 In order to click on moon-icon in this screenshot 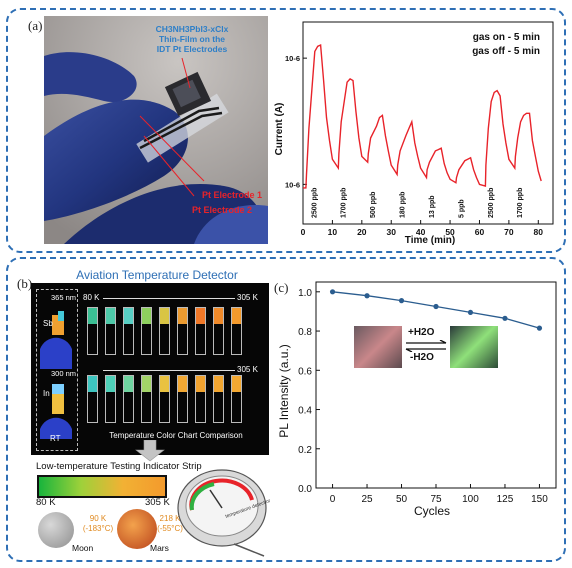, I will do `click(56, 530)`.